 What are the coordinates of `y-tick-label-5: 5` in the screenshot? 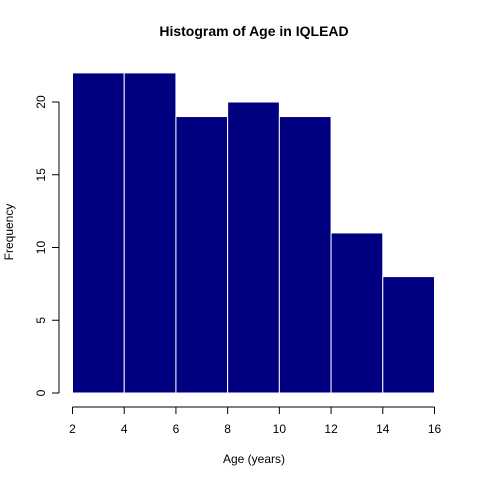 It's located at (41, 320).